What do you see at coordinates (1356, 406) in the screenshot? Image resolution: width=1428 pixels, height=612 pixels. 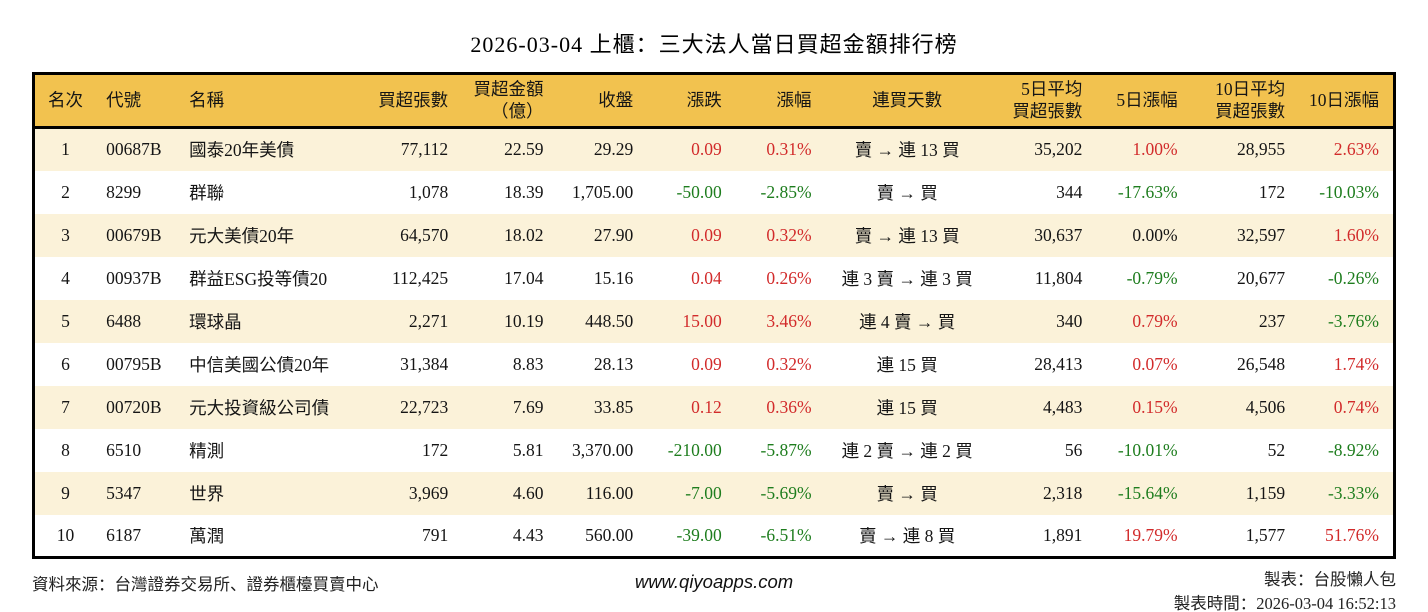 I see `cell-pct10: 0.74%` at bounding box center [1356, 406].